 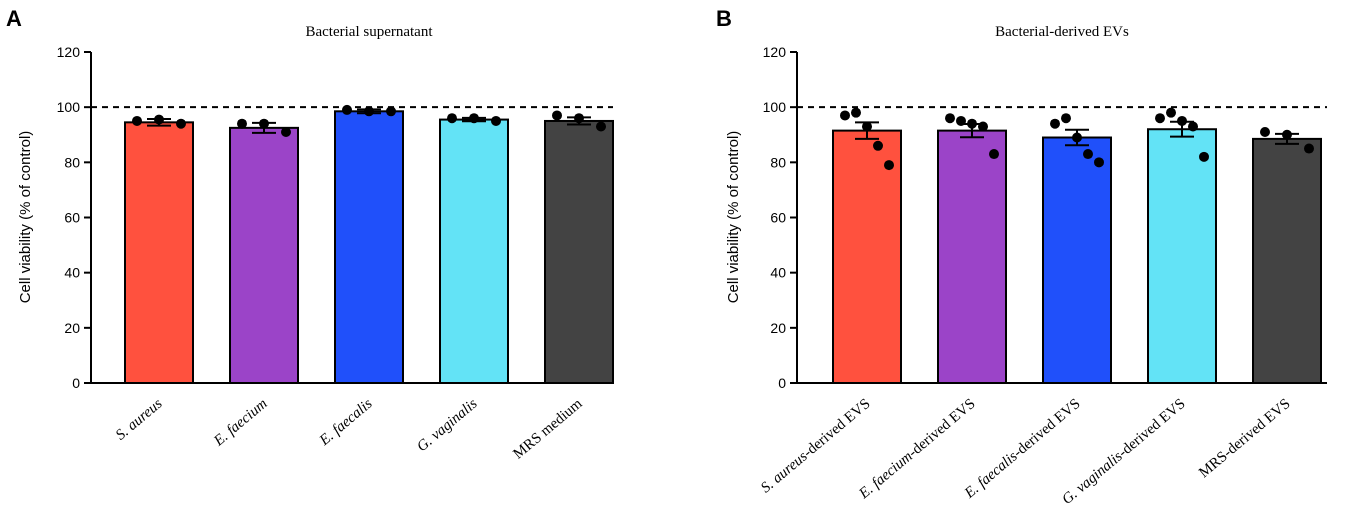 What do you see at coordinates (1123, 452) in the screenshot?
I see `category-label: G. vaginalis-derived EVS` at bounding box center [1123, 452].